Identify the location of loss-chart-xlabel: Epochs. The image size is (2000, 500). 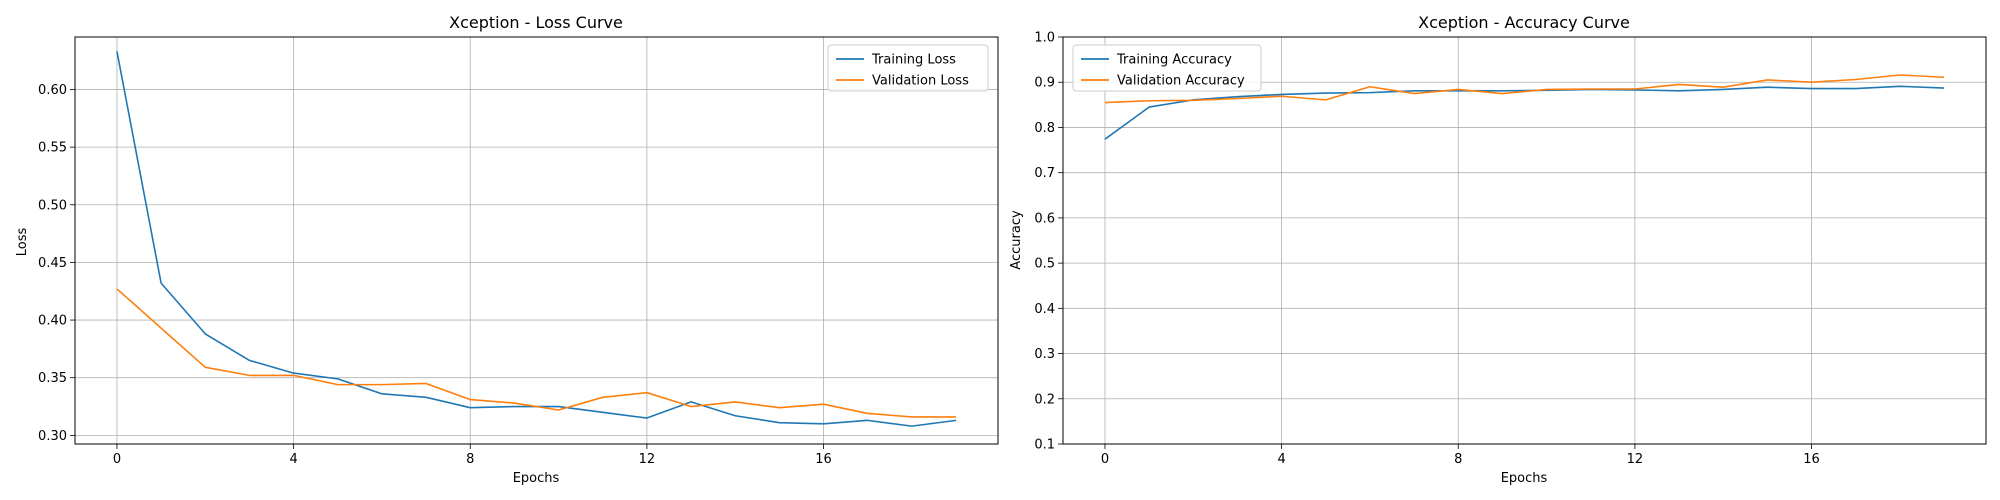
(536, 478).